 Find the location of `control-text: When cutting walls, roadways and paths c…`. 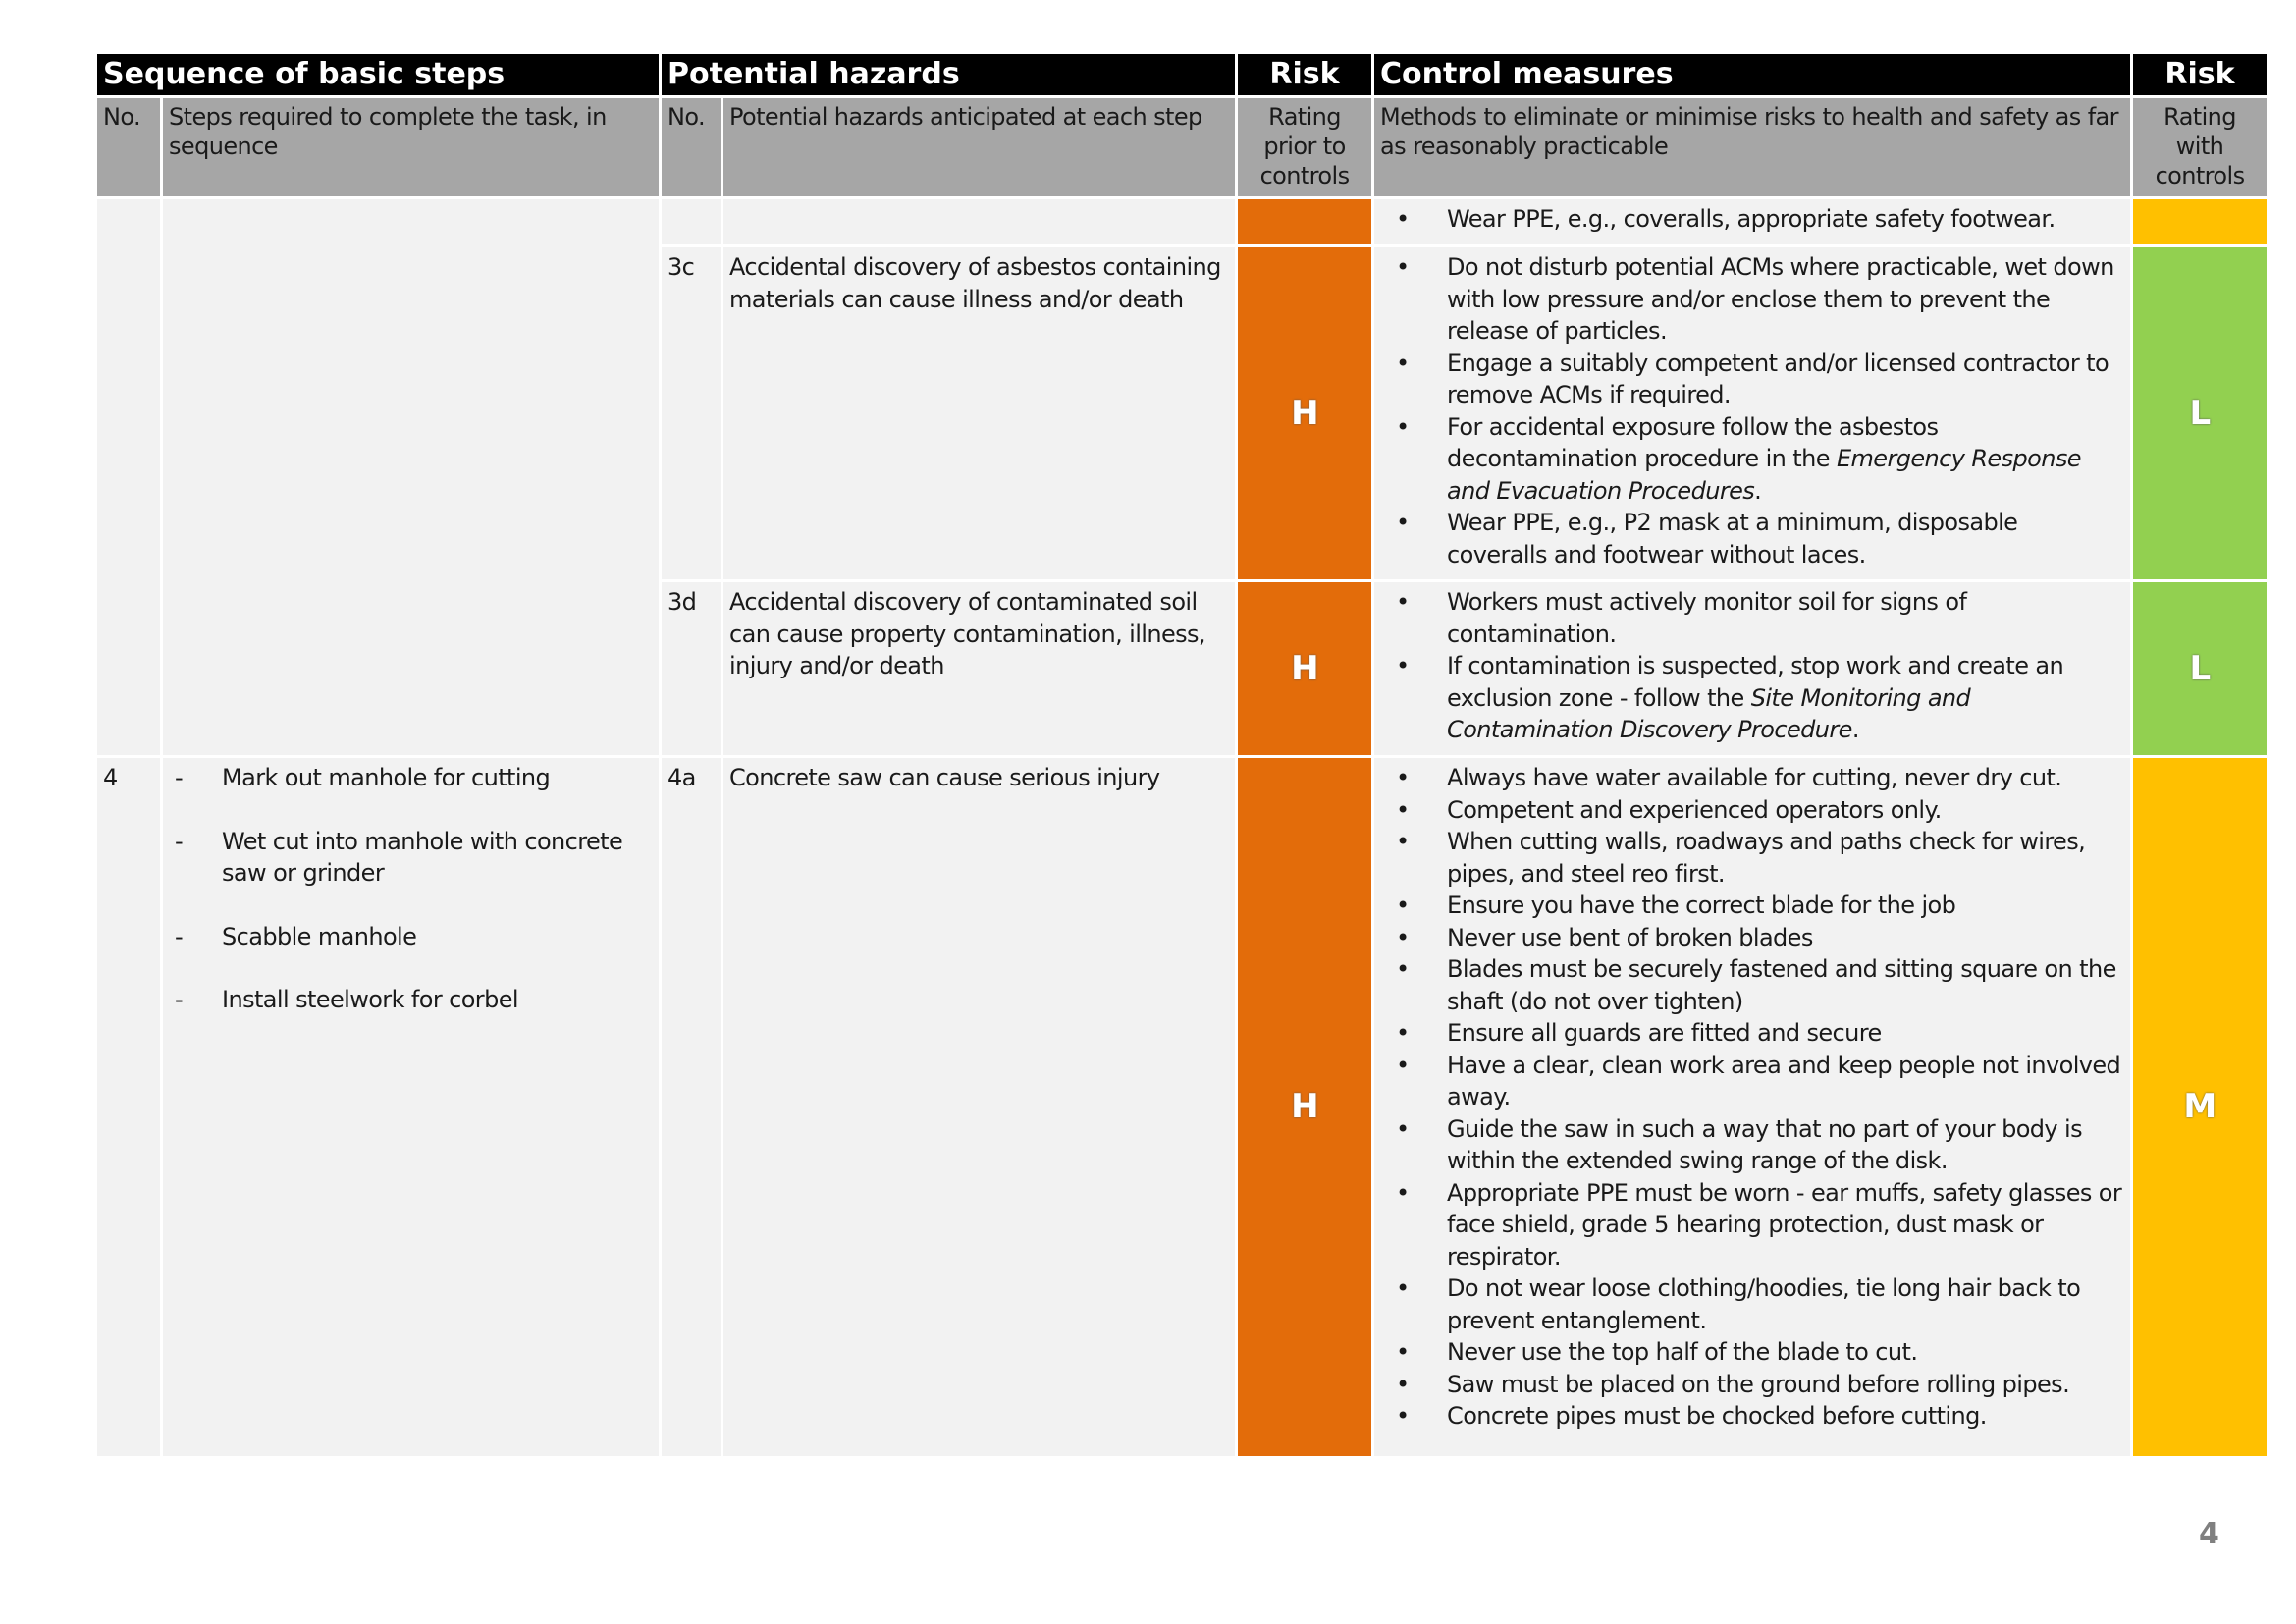

control-text: When cutting walls, roadways and paths c… is located at coordinates (1766, 858).